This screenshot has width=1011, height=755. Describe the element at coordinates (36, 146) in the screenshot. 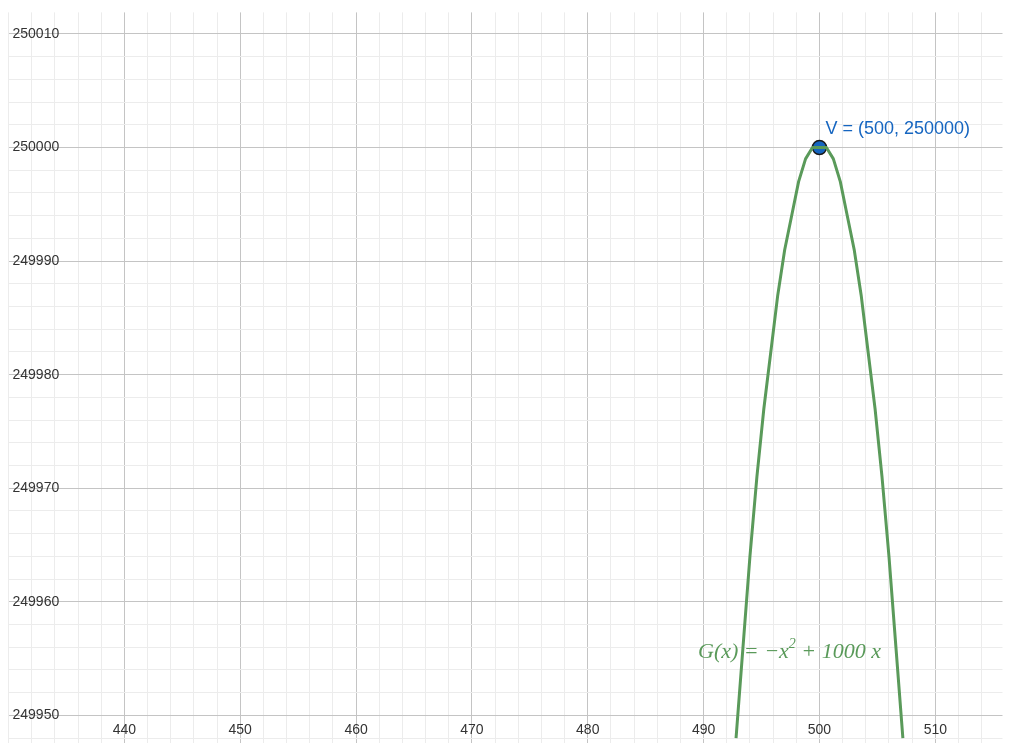

I see `y-tick-label: 250000` at that location.